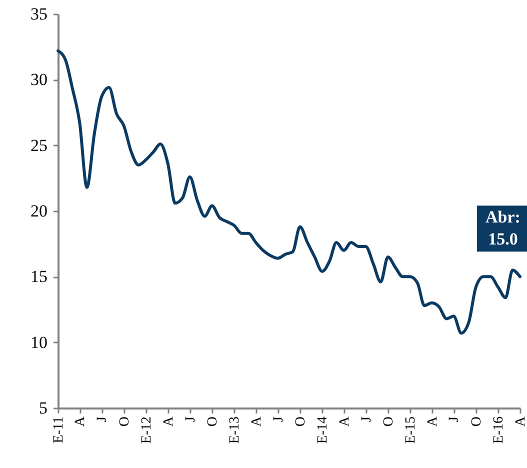 Image resolution: width=527 pixels, height=468 pixels. I want to click on y-tick-label: 20, so click(39, 211).